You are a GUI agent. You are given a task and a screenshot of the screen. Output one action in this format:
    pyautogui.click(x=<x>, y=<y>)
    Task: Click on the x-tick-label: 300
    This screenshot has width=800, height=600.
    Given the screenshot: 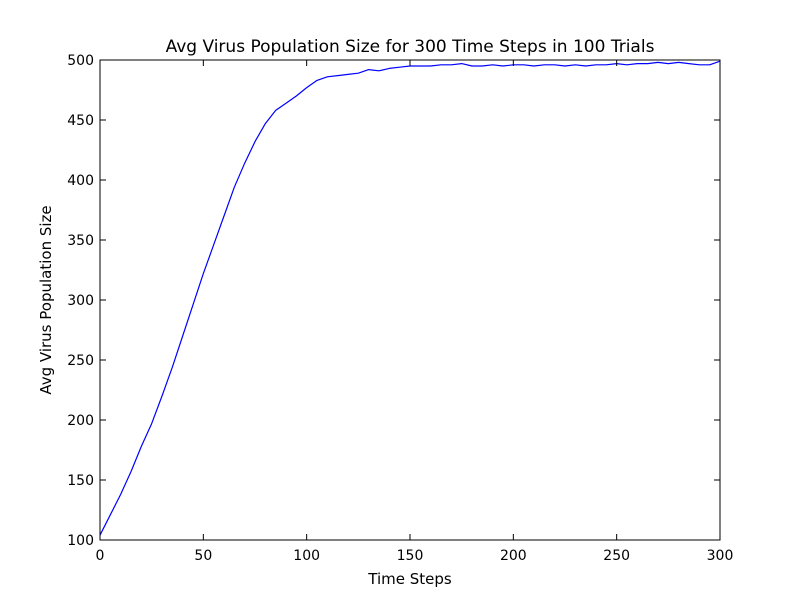 What is the action you would take?
    pyautogui.click(x=720, y=556)
    